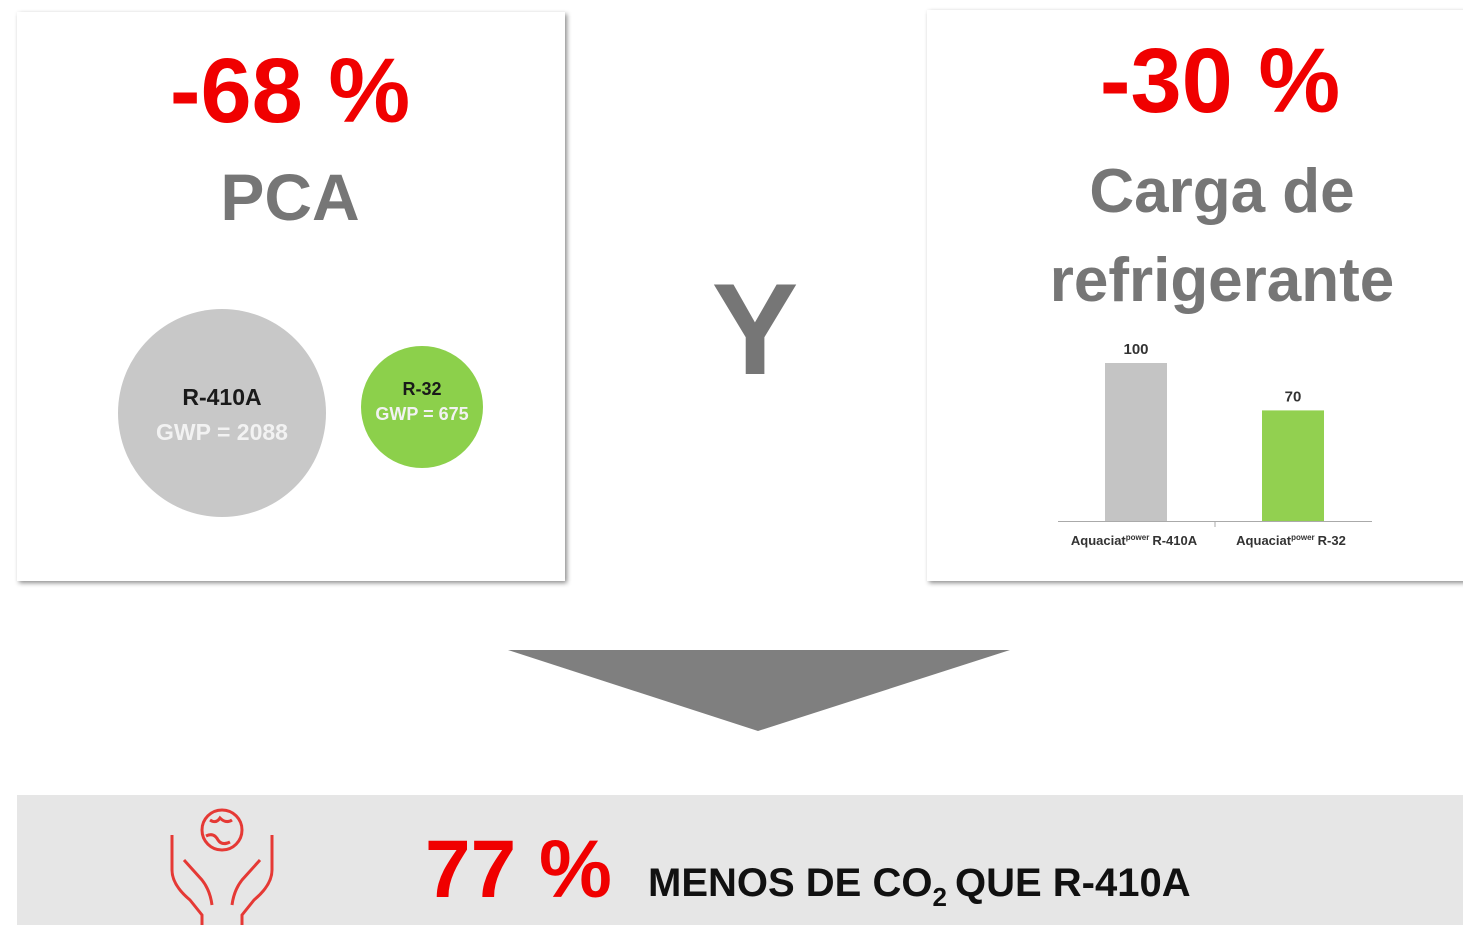  Describe the element at coordinates (1073, 883) in the screenshot. I see `text: QUE R-410A` at that location.